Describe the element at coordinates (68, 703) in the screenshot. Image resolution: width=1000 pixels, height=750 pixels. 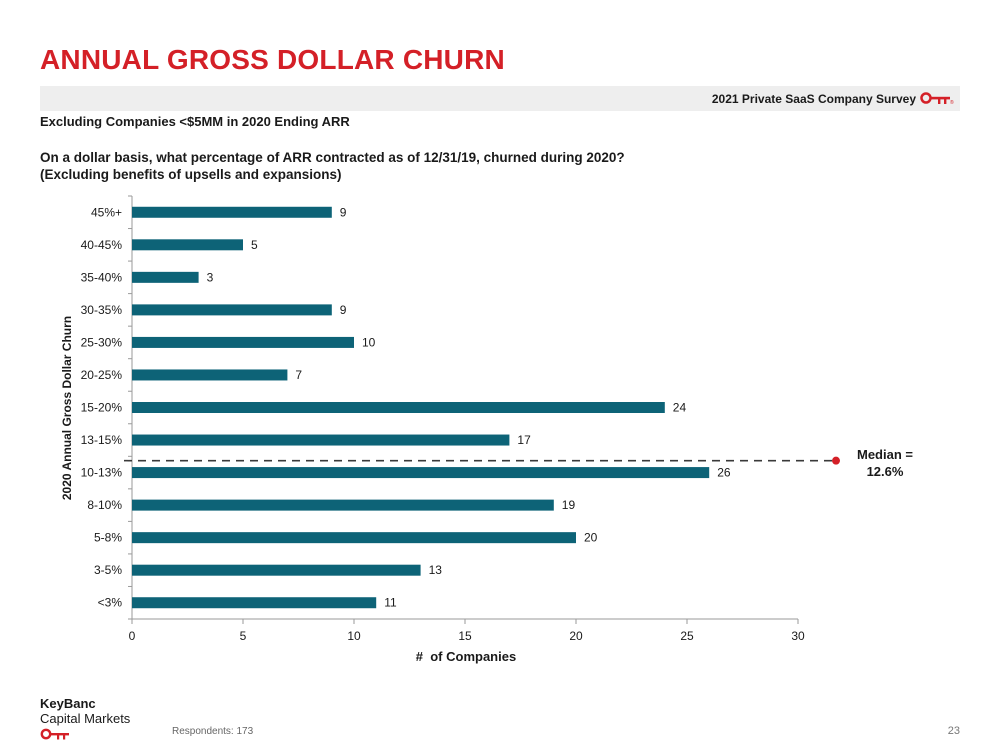
I see `logo-name: KeyBanc` at that location.